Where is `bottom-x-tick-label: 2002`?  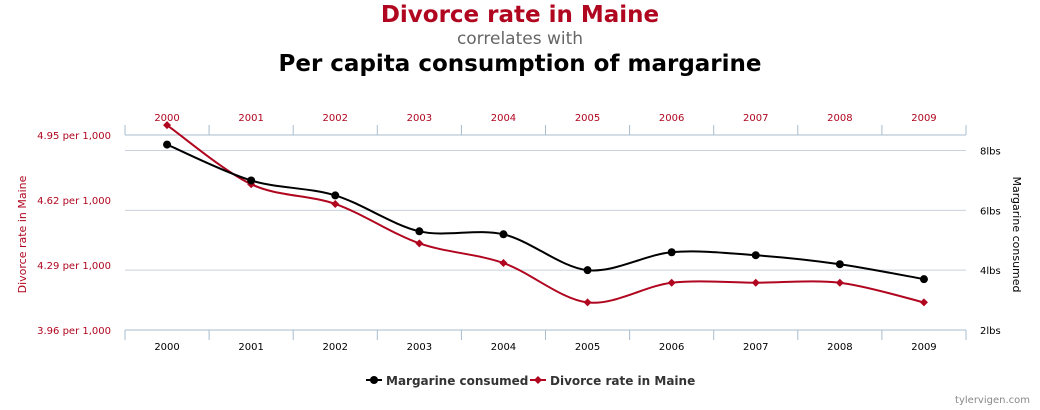
bottom-x-tick-label: 2002 is located at coordinates (335, 347).